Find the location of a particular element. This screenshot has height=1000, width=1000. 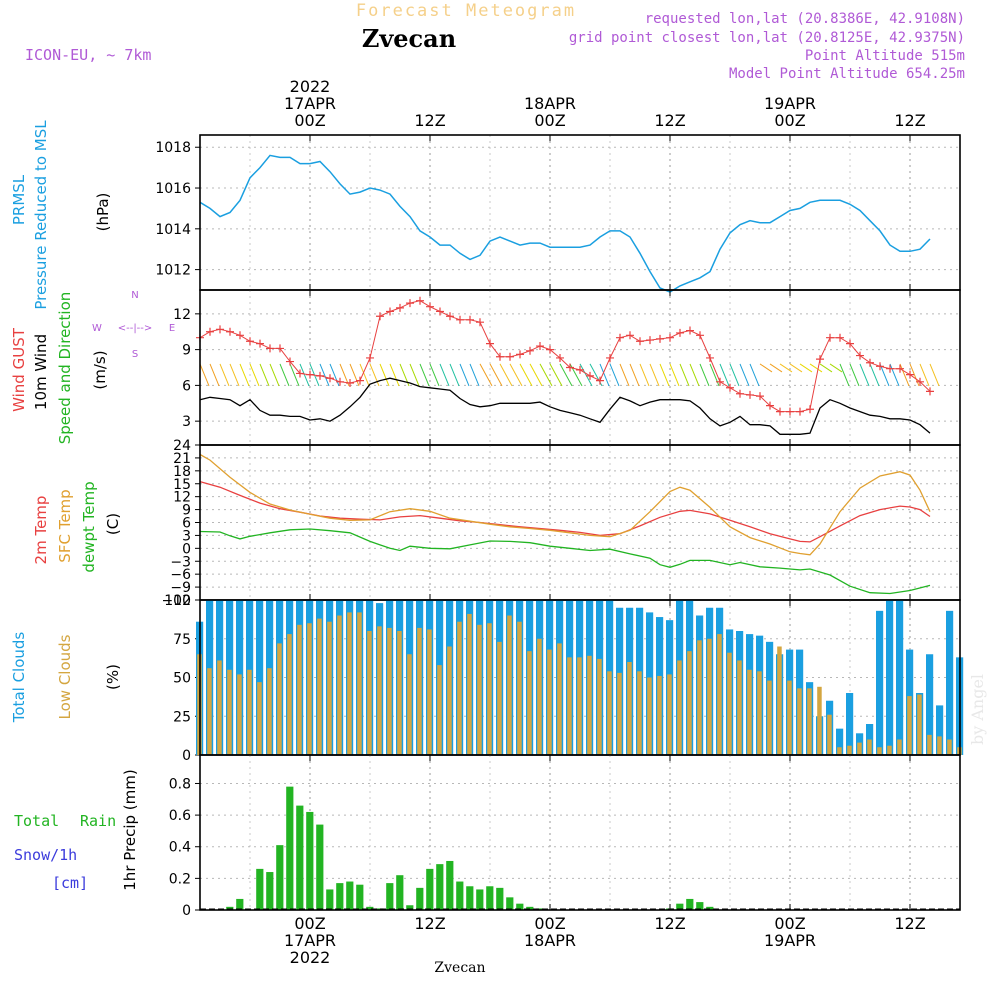

y-tick-label: 1012 is located at coordinates (173, 271).